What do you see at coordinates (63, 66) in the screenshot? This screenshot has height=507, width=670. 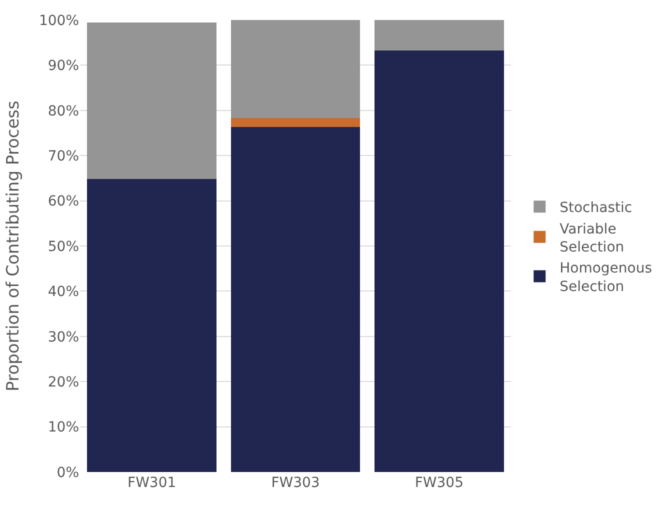 I see `y-tick-label: 90%` at bounding box center [63, 66].